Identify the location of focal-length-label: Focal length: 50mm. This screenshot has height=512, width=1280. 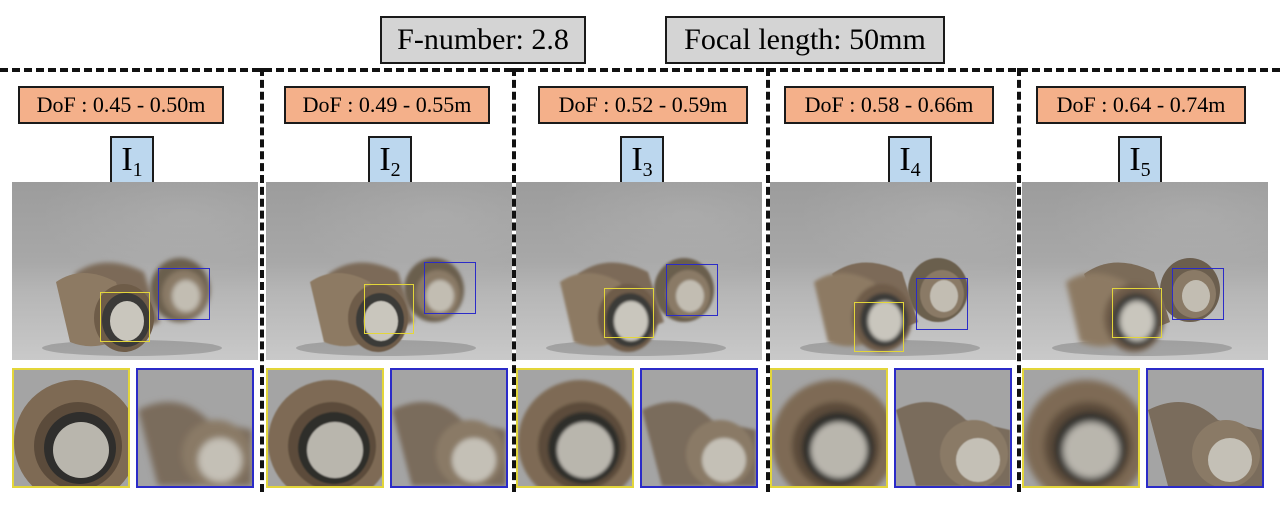
(805, 40).